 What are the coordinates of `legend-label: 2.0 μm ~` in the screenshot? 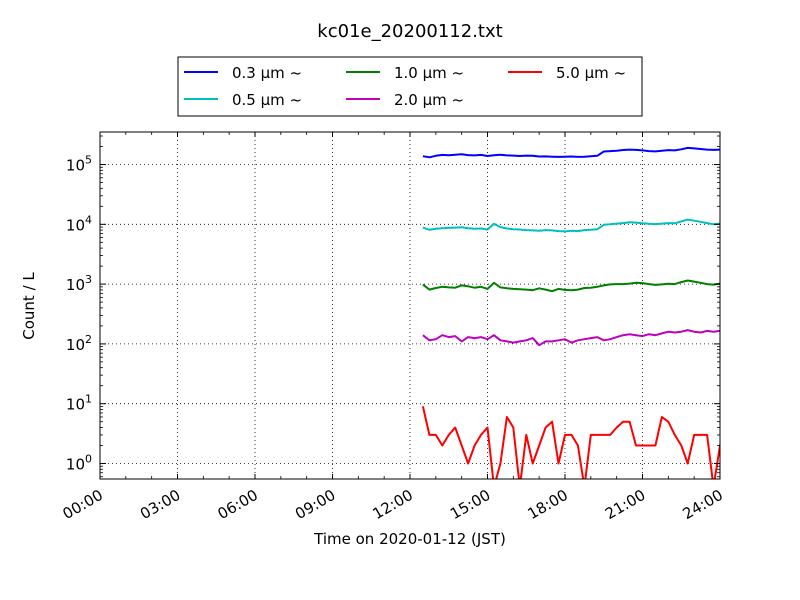 It's located at (429, 100).